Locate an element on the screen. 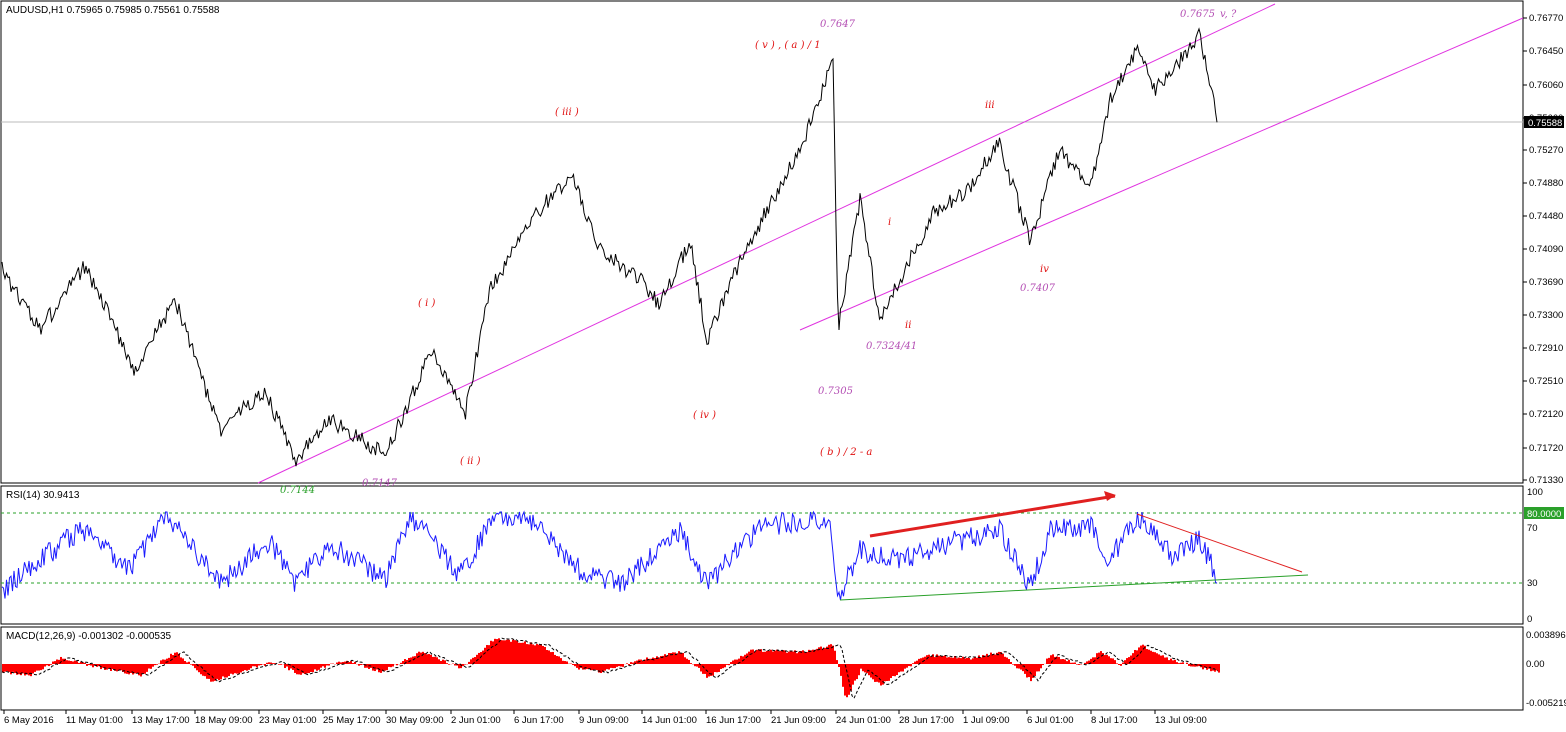  price-tick-label: 0.72910 is located at coordinates (1546, 348).